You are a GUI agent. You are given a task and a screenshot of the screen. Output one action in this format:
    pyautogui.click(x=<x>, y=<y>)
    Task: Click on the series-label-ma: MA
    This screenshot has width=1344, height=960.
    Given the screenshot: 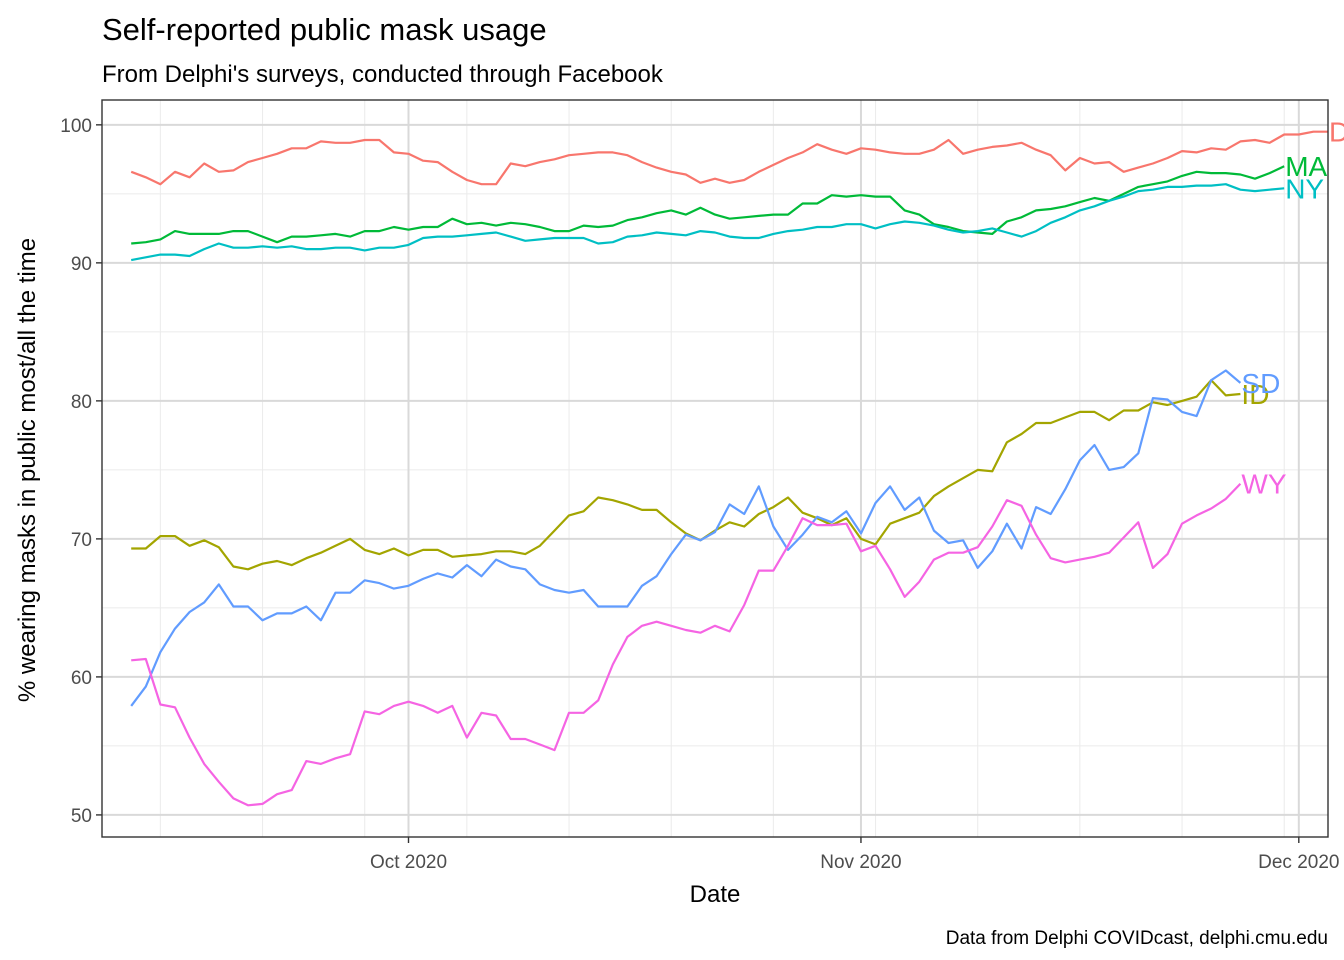 What is the action you would take?
    pyautogui.click(x=1306, y=166)
    